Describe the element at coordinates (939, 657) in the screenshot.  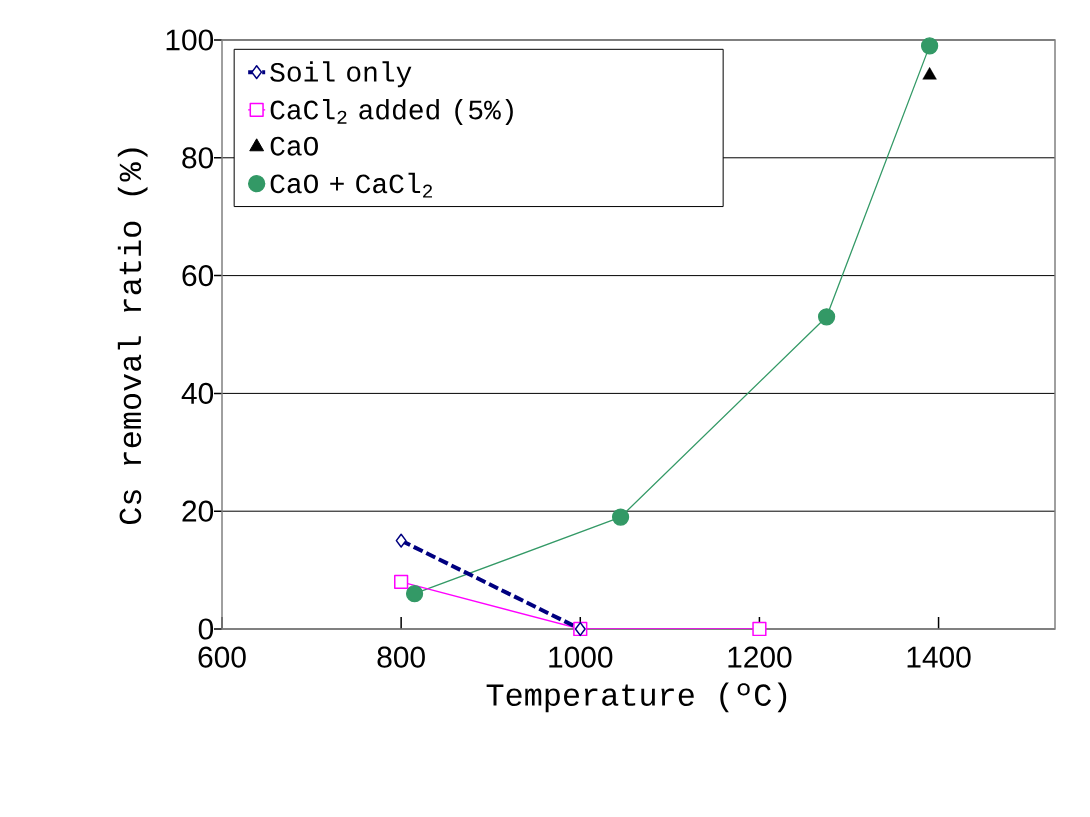
I see `x-tick-label: 1400` at that location.